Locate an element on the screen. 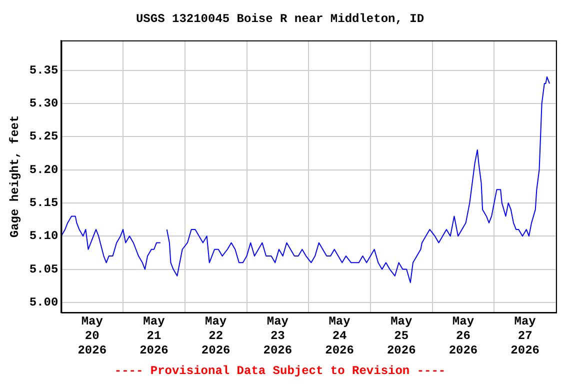 The image size is (576, 384). x-tick-label: May 24 2026 is located at coordinates (339, 336).